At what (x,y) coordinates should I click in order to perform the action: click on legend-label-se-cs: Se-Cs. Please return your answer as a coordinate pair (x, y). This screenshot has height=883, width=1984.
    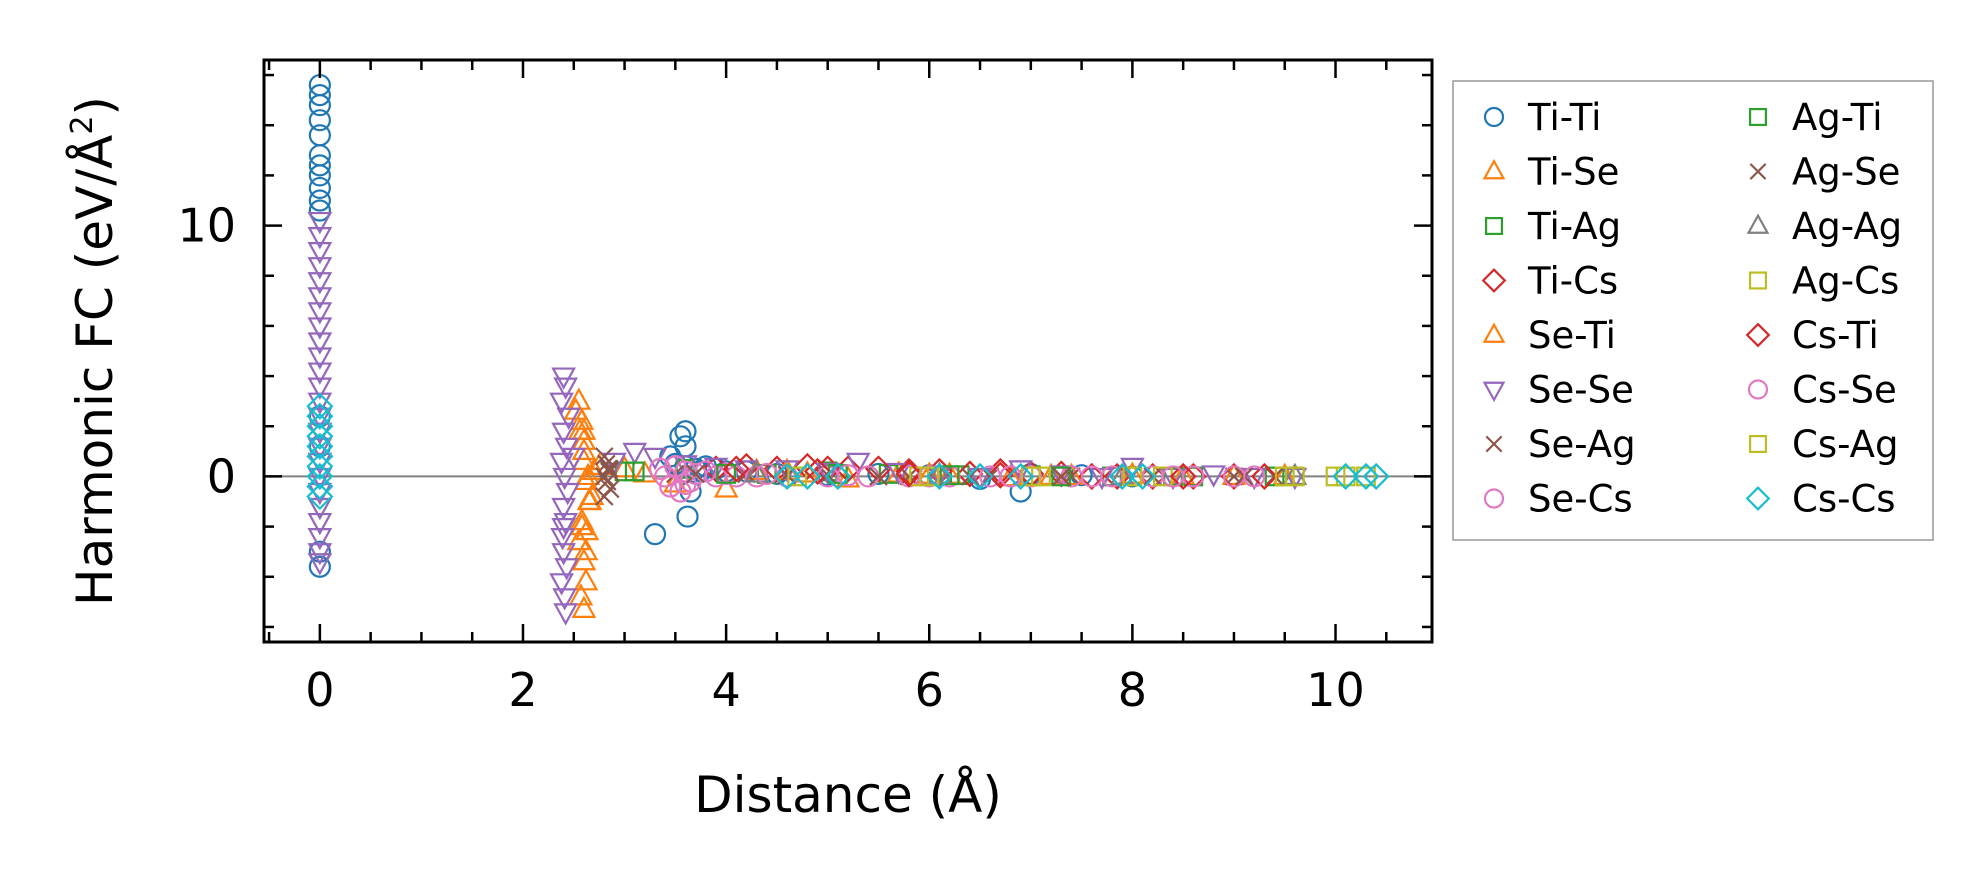
    Looking at the image, I should click on (1580, 499).